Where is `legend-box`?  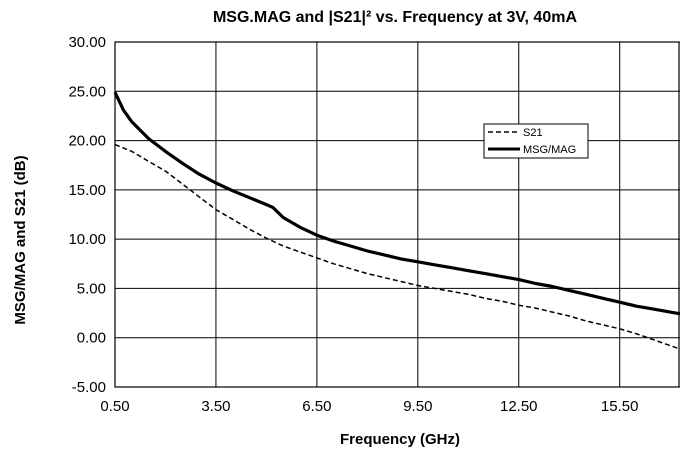 legend-box is located at coordinates (536, 141).